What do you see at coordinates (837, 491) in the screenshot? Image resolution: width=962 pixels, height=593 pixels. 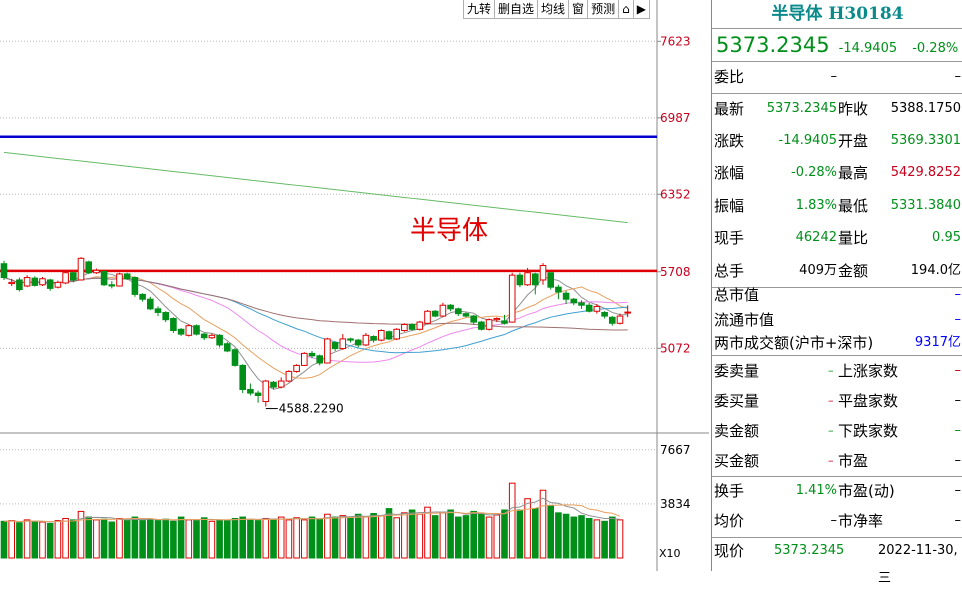 I see `row-turn: 换手 1.41% 市盈(动) –` at bounding box center [837, 491].